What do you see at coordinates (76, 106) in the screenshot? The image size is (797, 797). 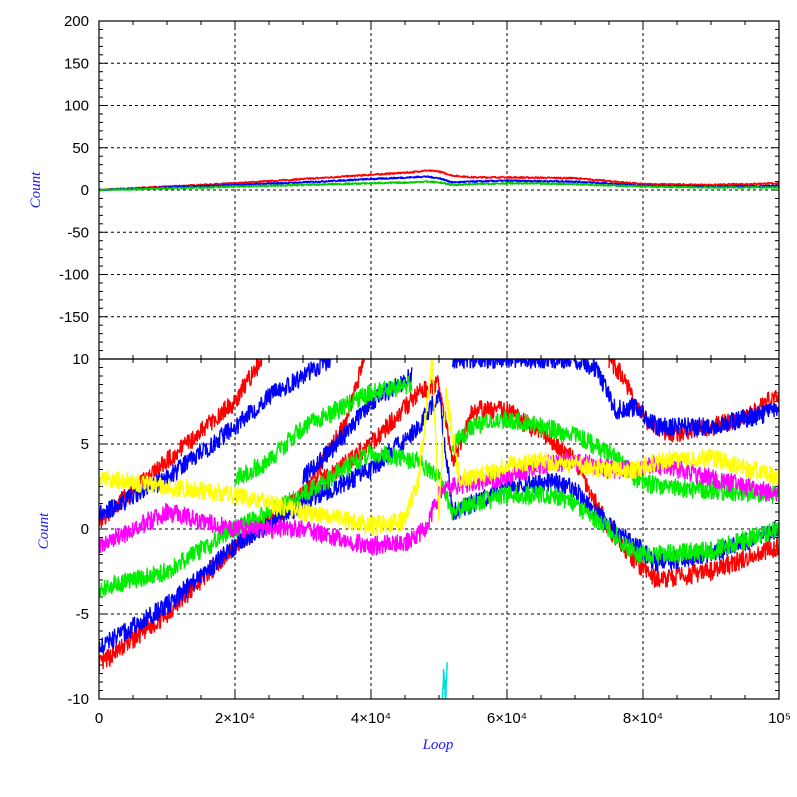 I see `y-tick-label: 100` at bounding box center [76, 106].